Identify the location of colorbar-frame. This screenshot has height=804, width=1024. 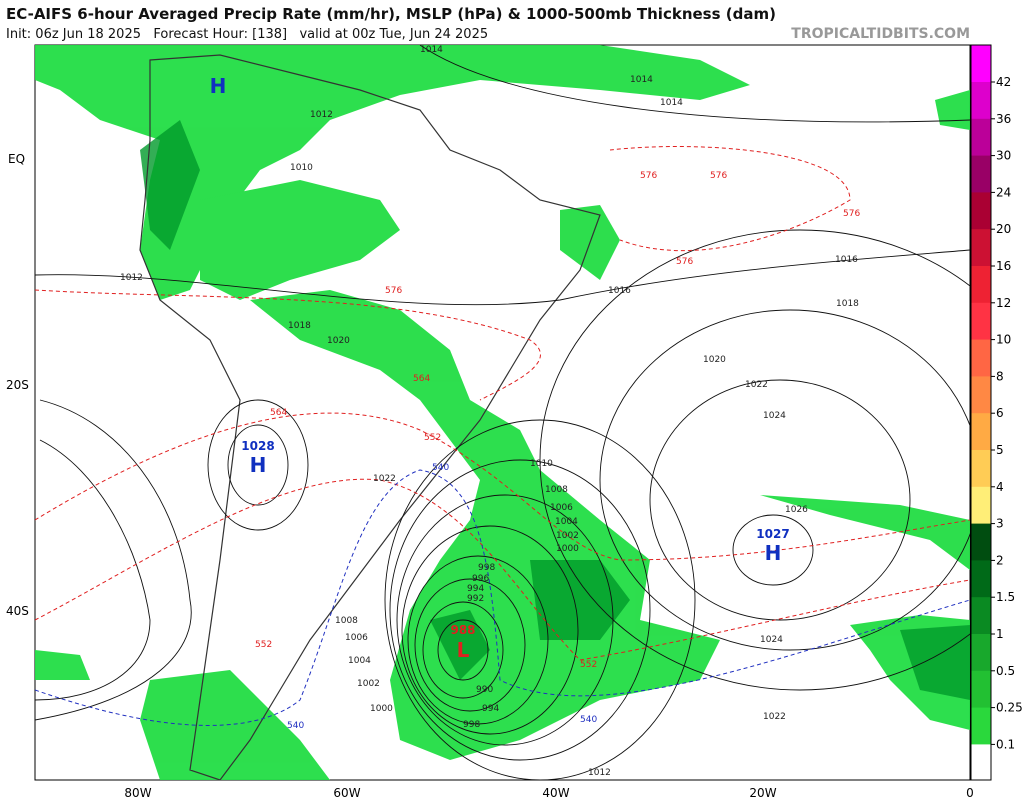
(981, 412).